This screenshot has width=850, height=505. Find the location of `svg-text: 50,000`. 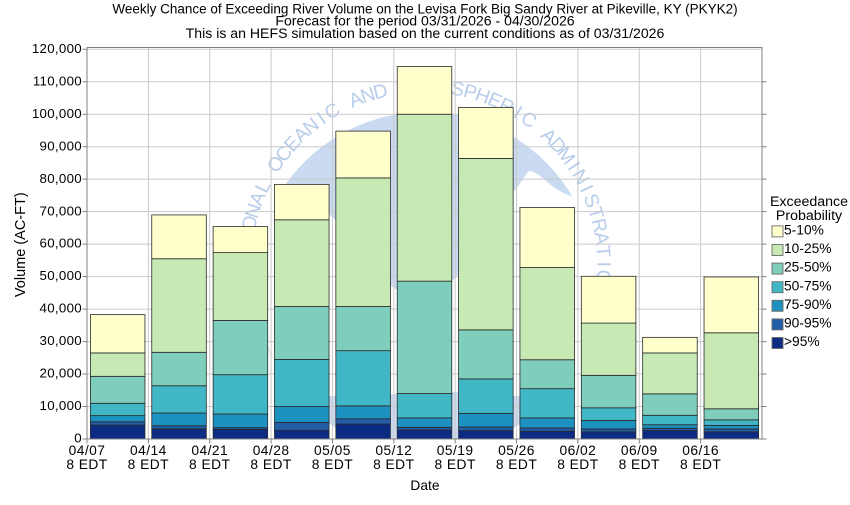

svg-text: 50,000 is located at coordinates (61, 275).